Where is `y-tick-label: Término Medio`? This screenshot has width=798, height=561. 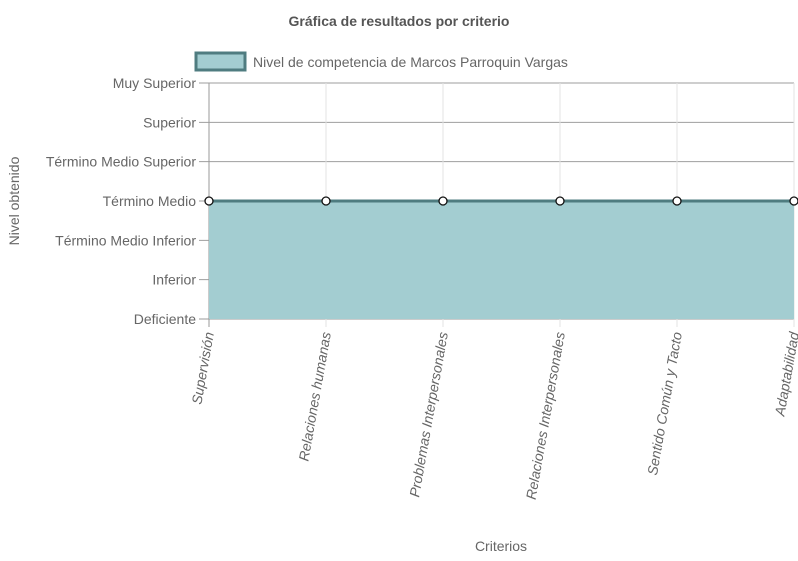 y-tick-label: Término Medio is located at coordinates (150, 201).